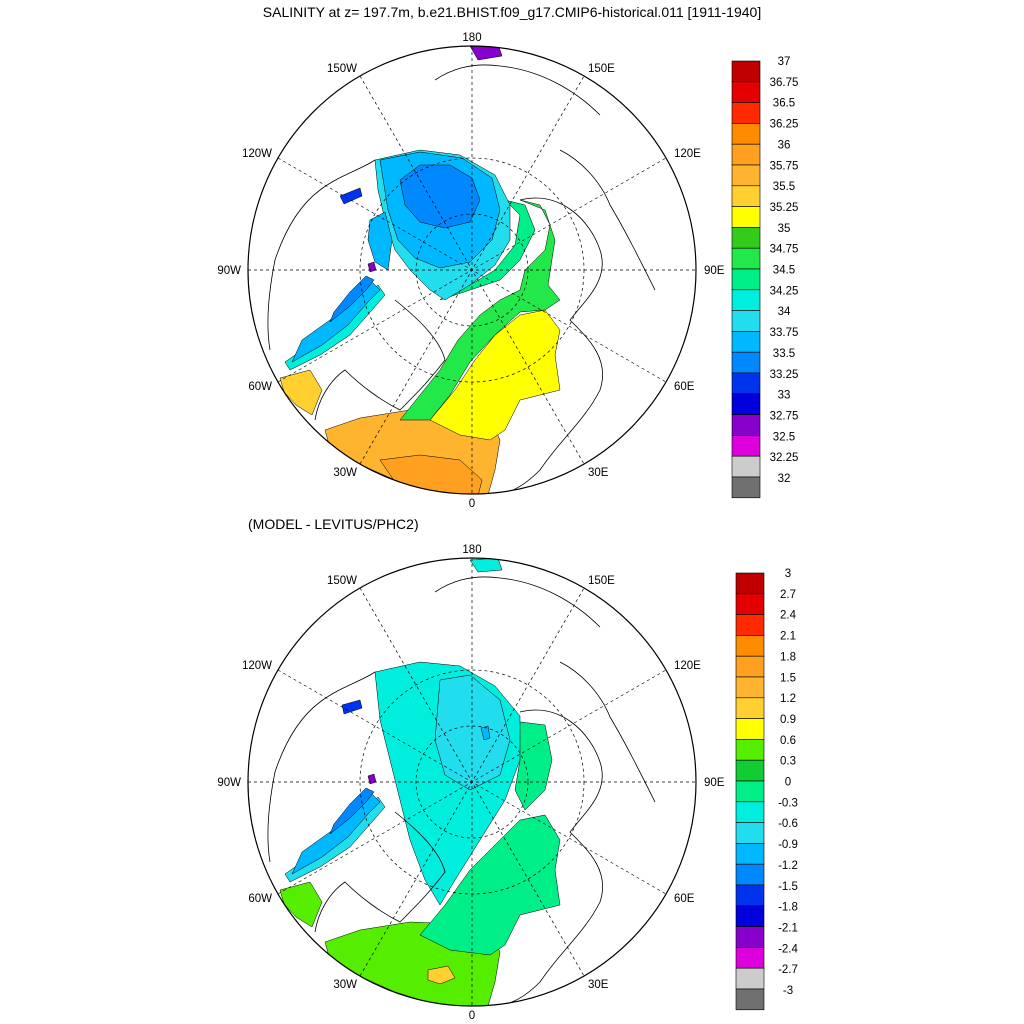  Describe the element at coordinates (788, 574) in the screenshot. I see `colorbar-tick-label: 3` at that location.